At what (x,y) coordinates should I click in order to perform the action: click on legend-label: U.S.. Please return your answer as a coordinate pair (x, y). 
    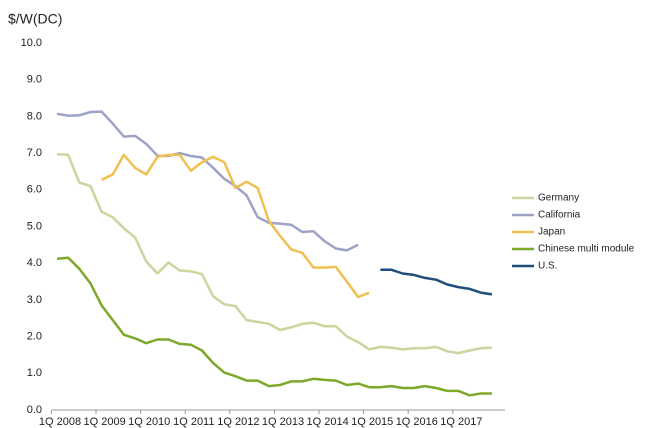
    Looking at the image, I should click on (547, 266).